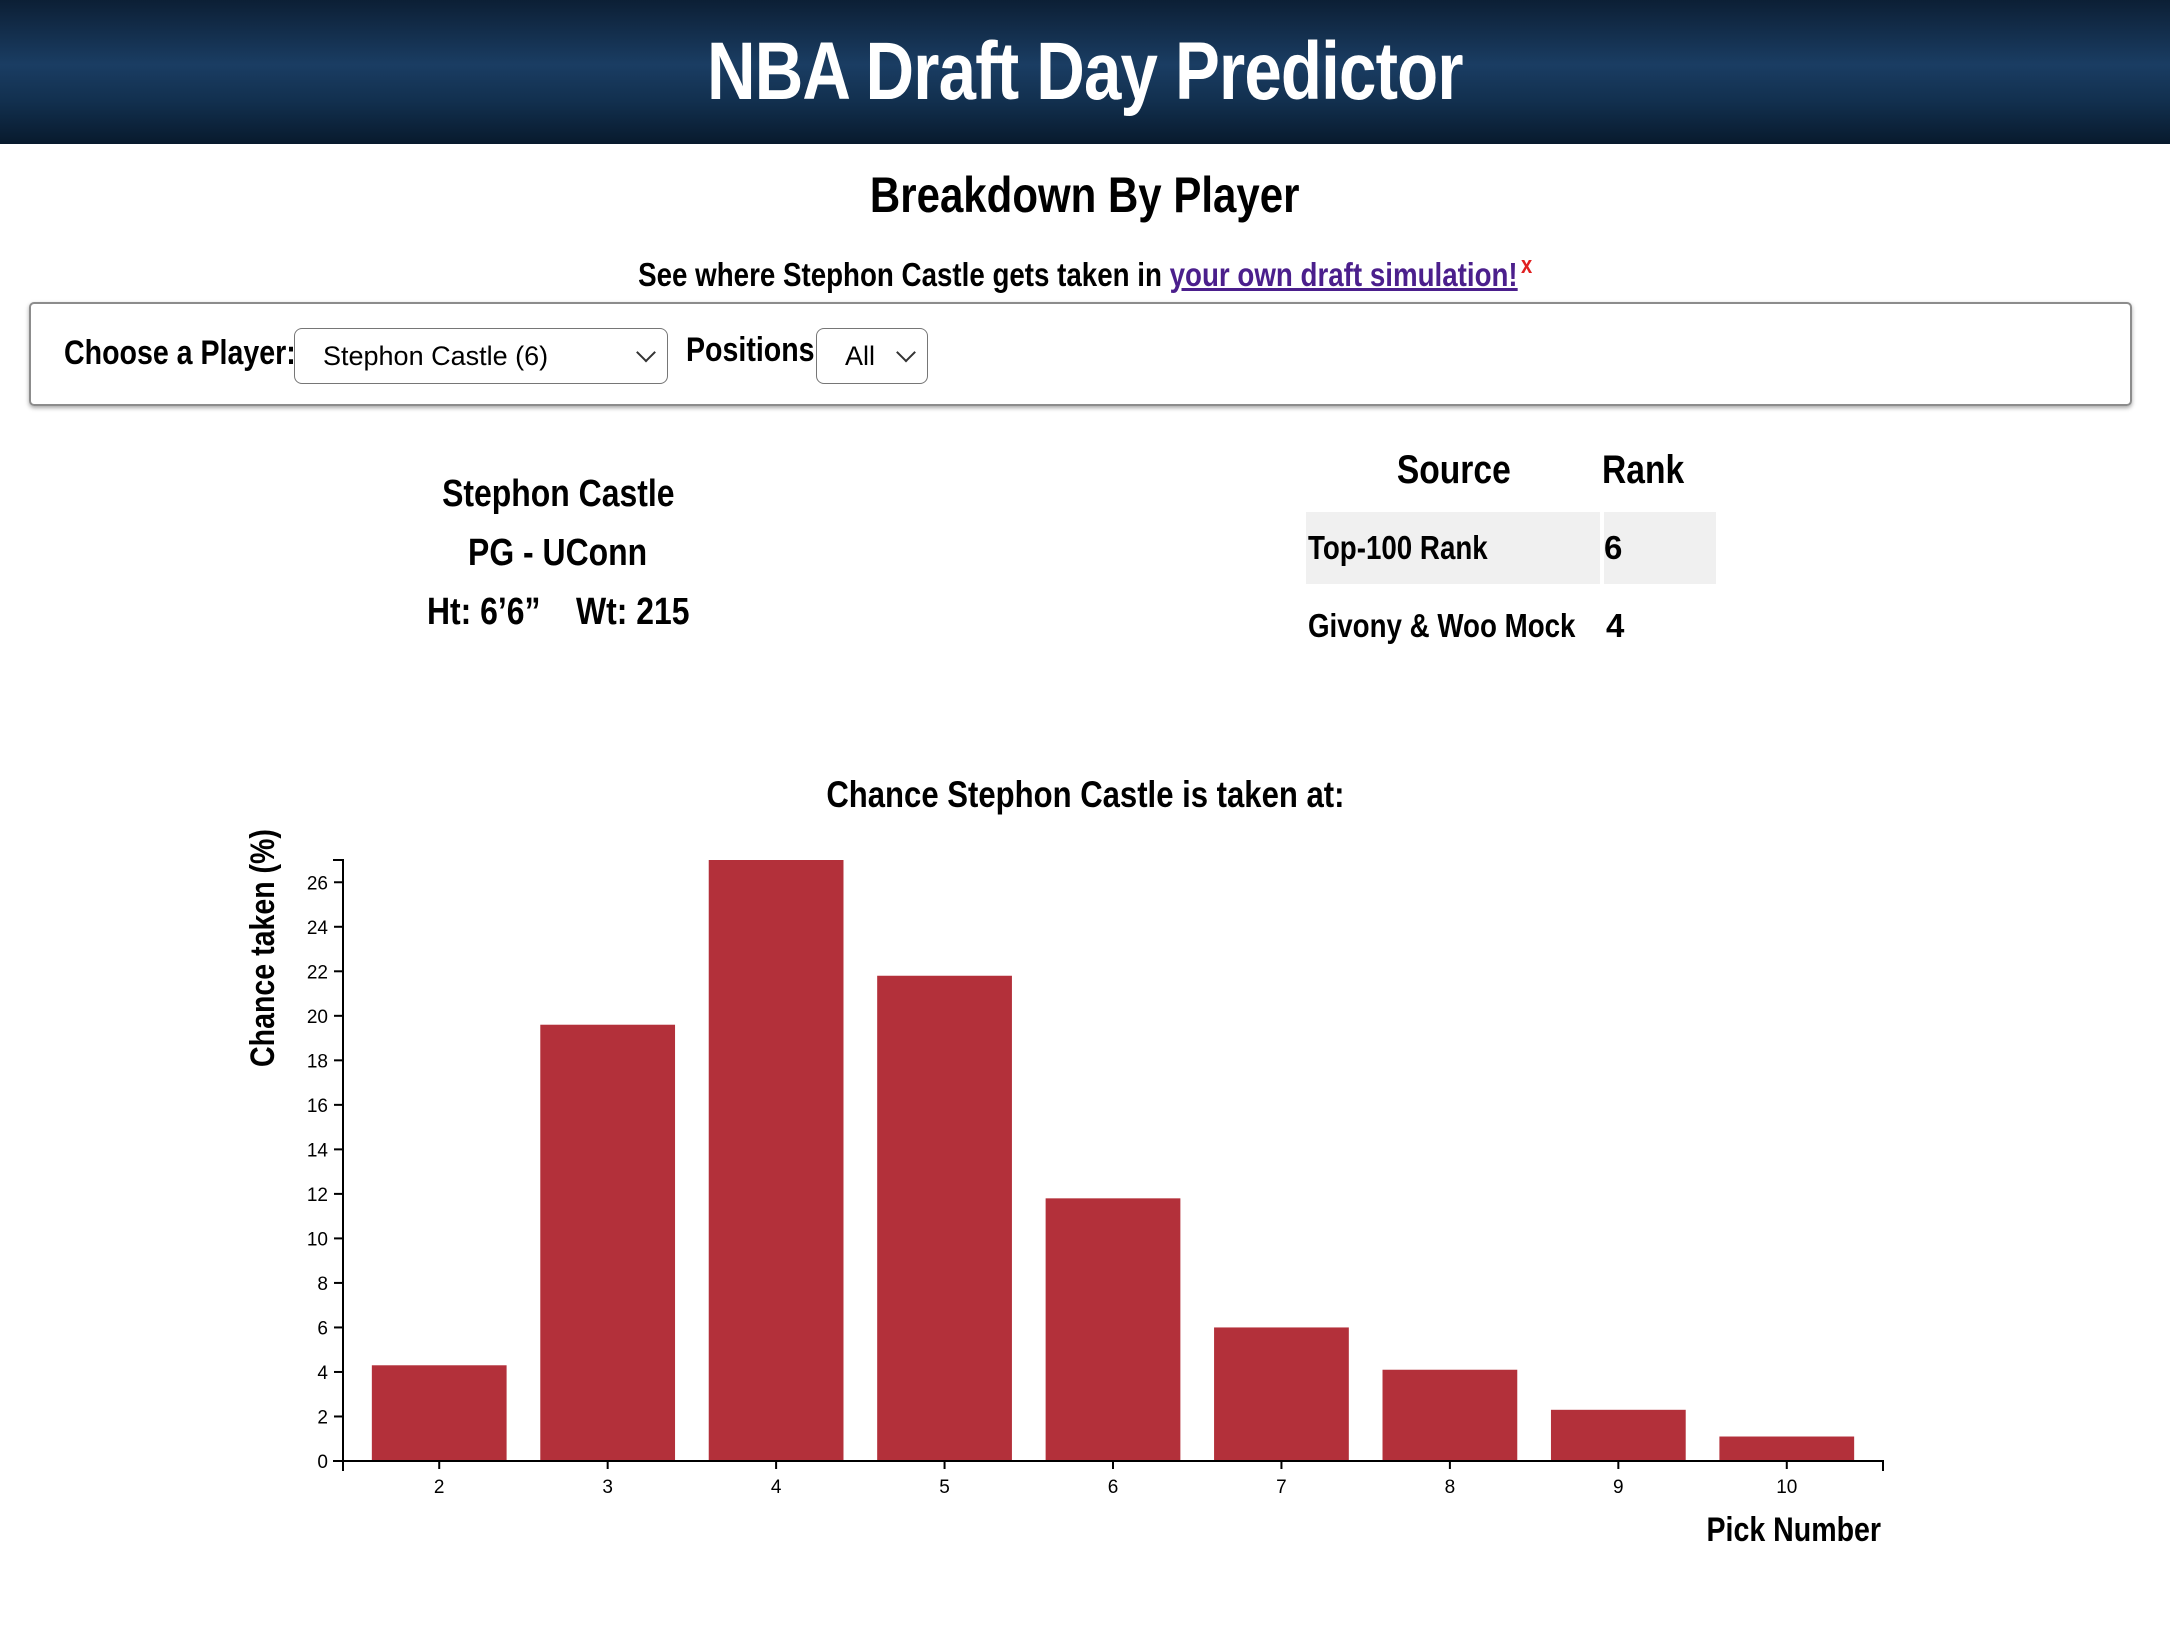 This screenshot has width=2170, height=1630. What do you see at coordinates (436, 355) in the screenshot?
I see `player-select-value: Stephon Castle (6)` at bounding box center [436, 355].